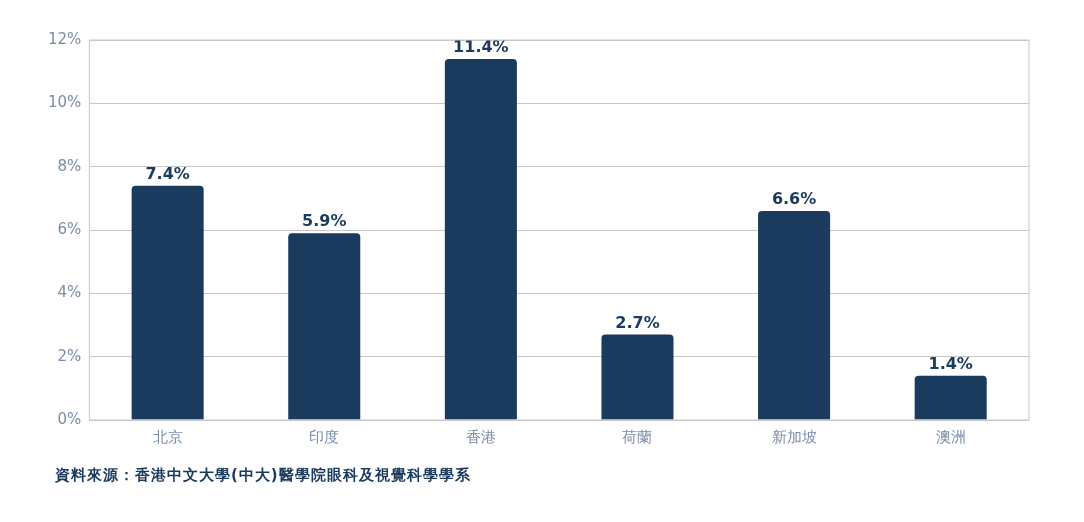  Describe the element at coordinates (65, 102) in the screenshot. I see `y-tick-label: 10%` at that location.